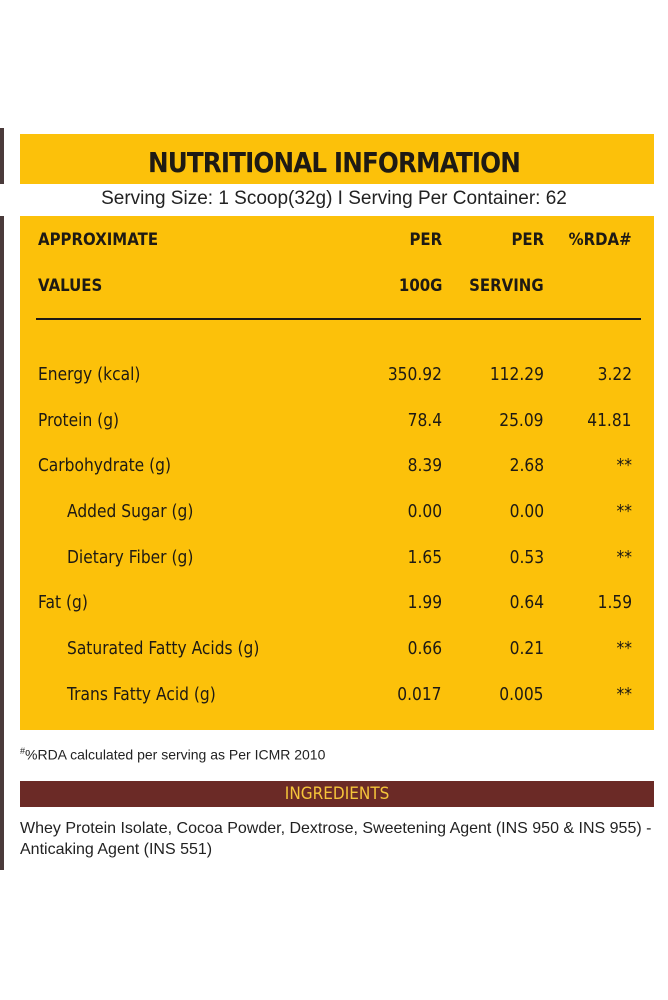 The width and height of the screenshot is (668, 1000). Describe the element at coordinates (419, 694) in the screenshot. I see `row-per-100g: 0.017` at that location.